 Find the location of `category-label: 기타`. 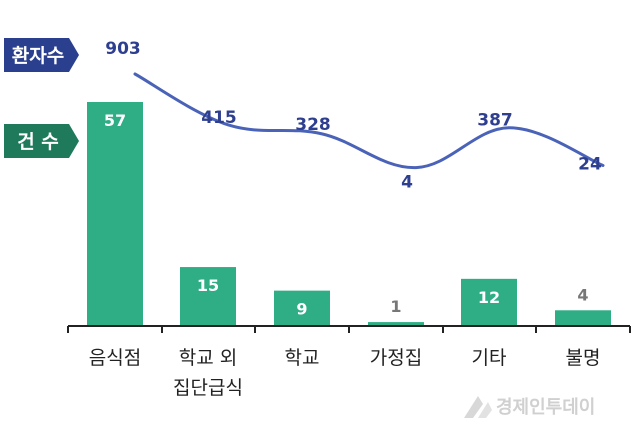

category-label: 기타 is located at coordinates (489, 358).